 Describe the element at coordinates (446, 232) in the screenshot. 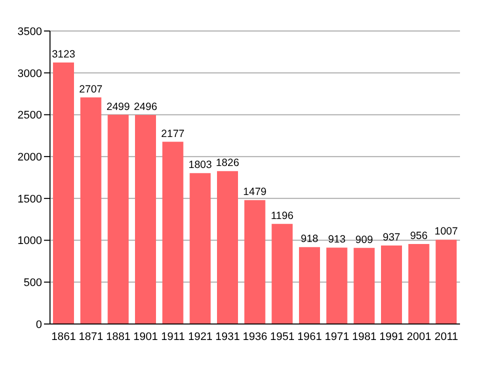

I see `data-label: 1007` at that location.